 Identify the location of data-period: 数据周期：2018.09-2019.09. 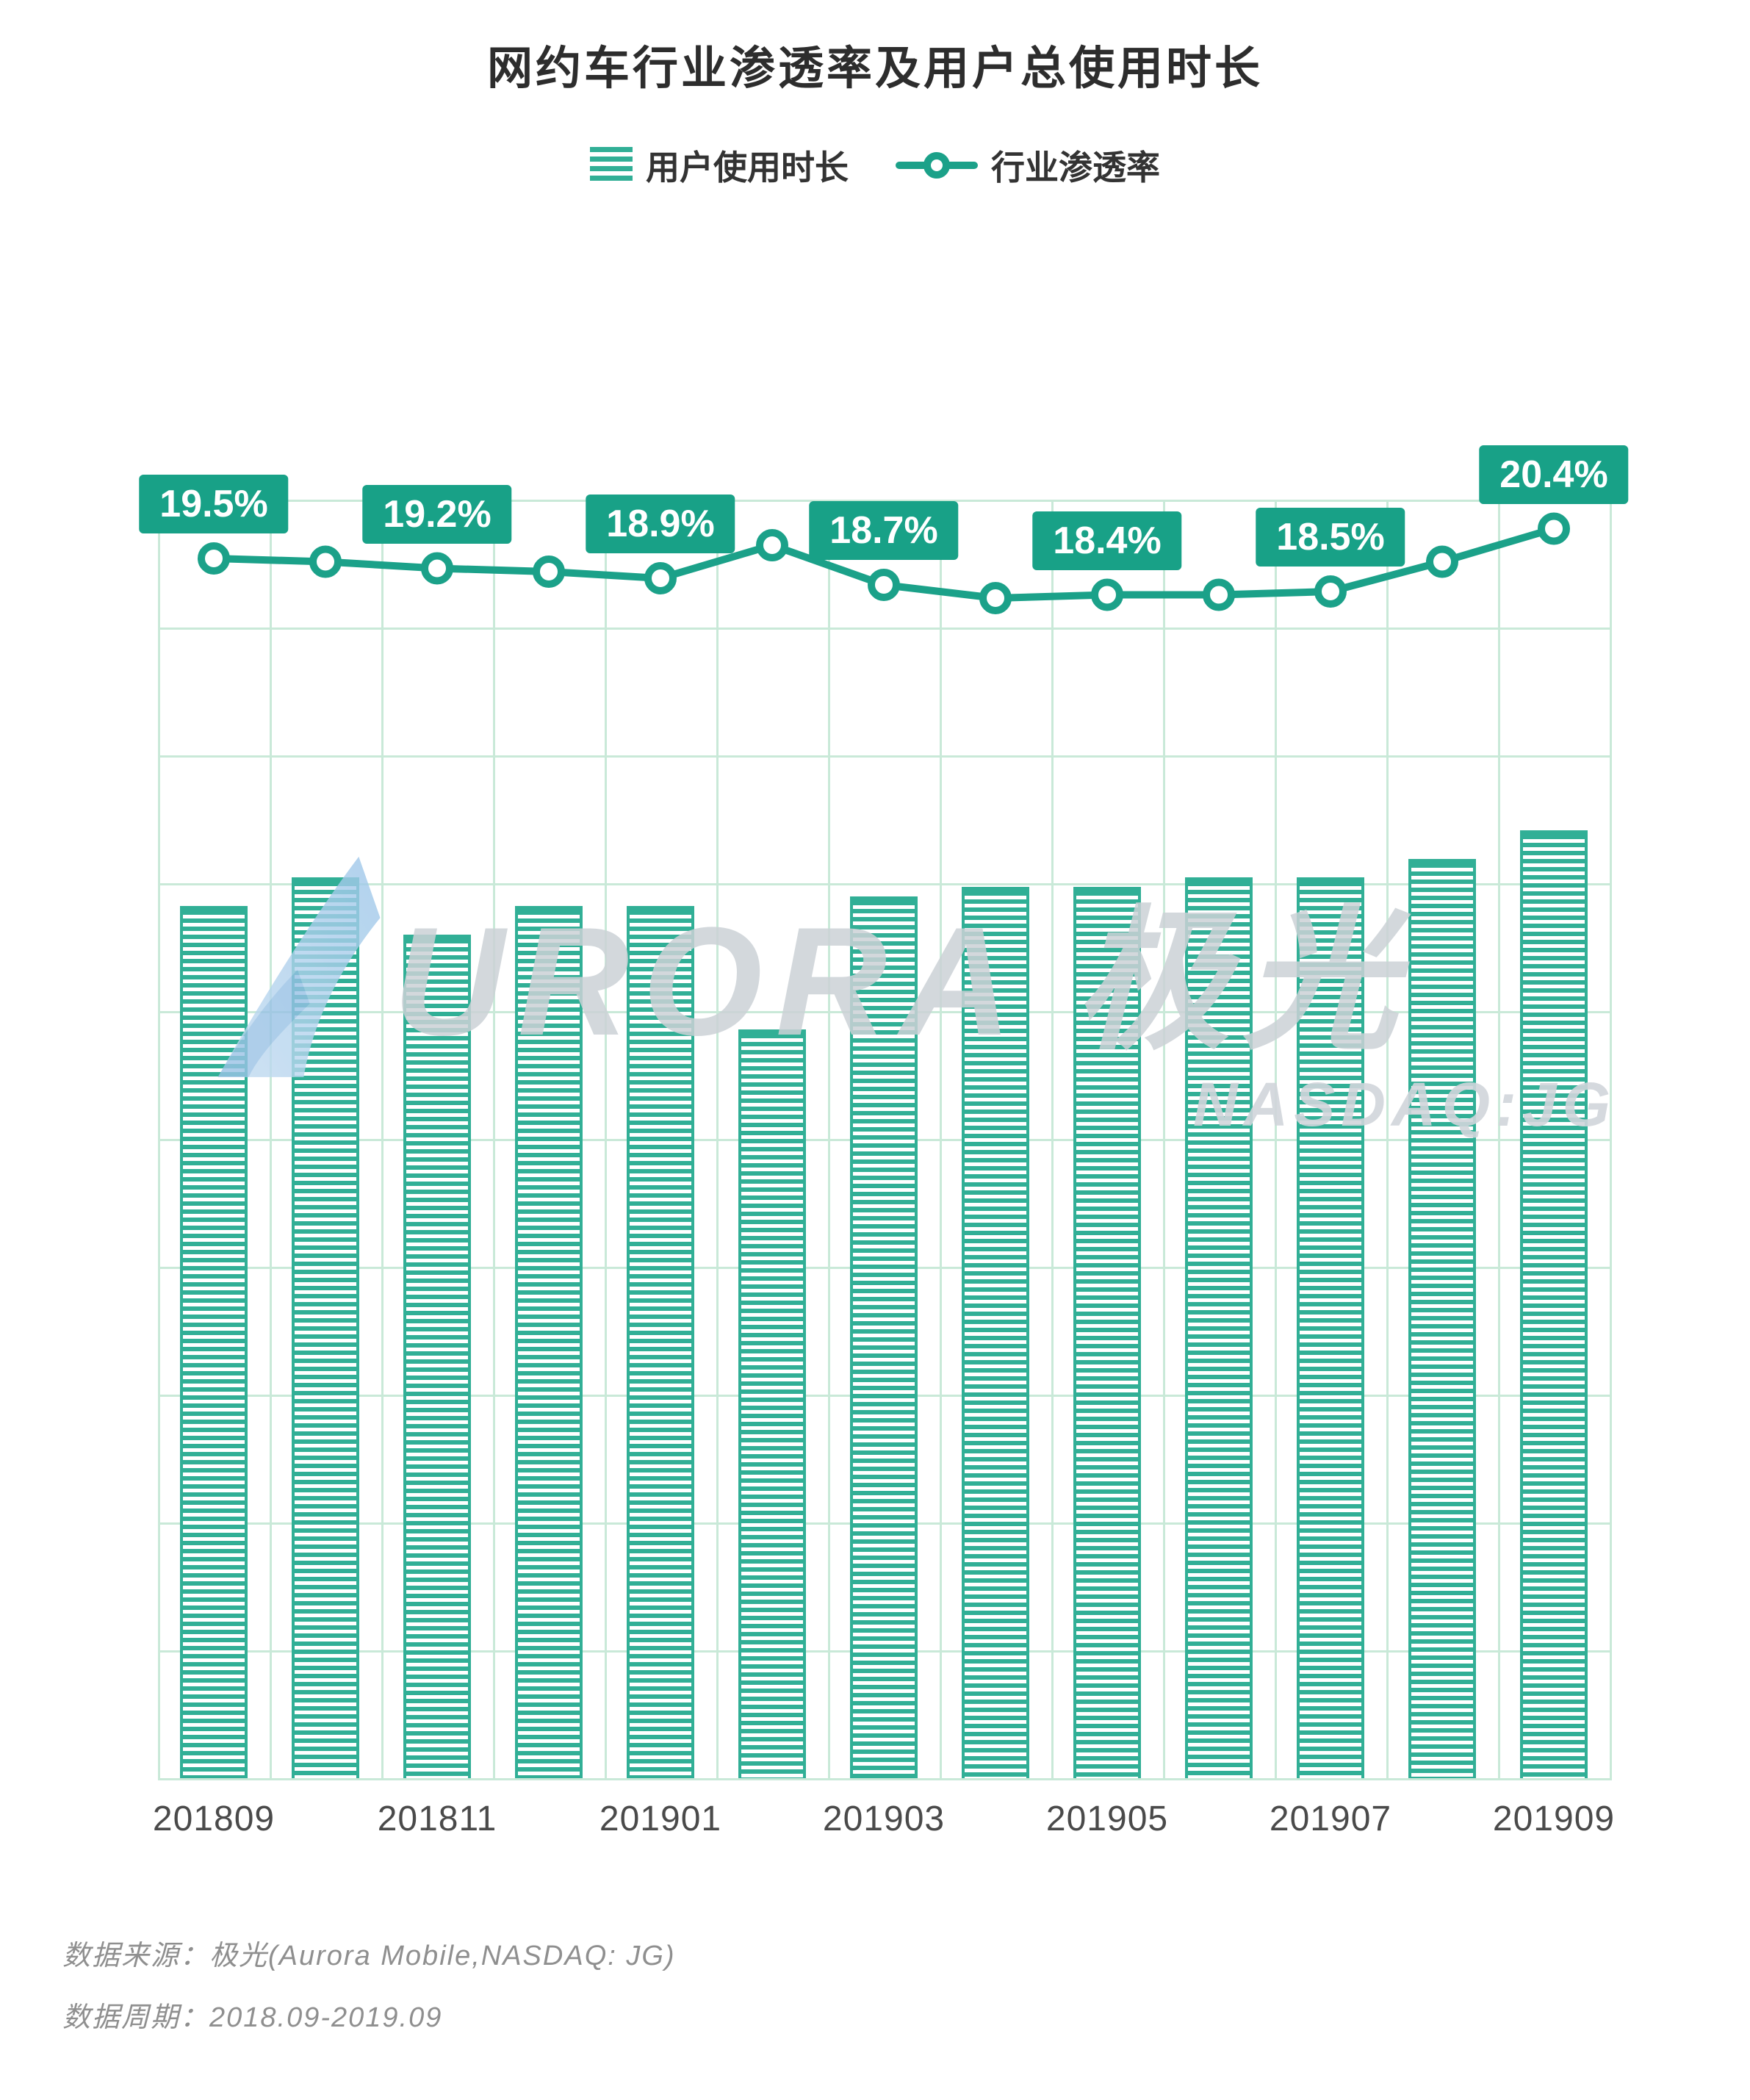
(252, 2017).